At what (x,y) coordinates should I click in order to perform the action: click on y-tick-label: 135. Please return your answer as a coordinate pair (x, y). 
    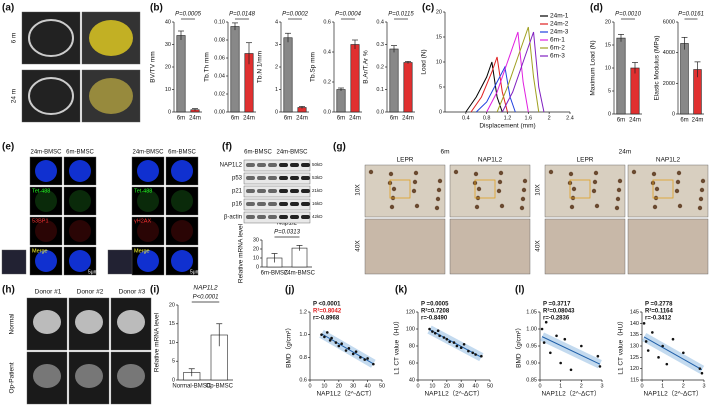
    Looking at the image, I should click on (634, 335).